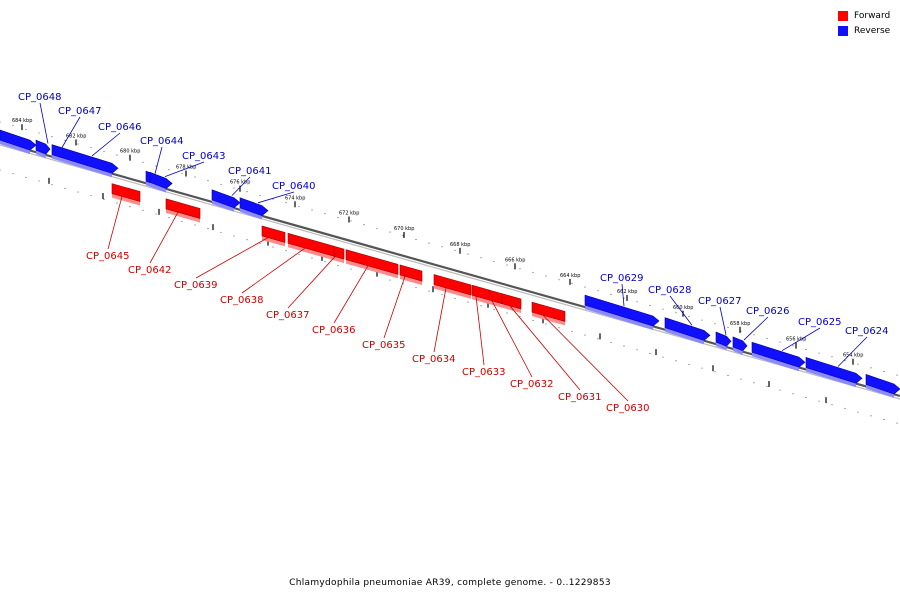 This screenshot has height=600, width=900. I want to click on gene-offscreen, so click(882, 385).